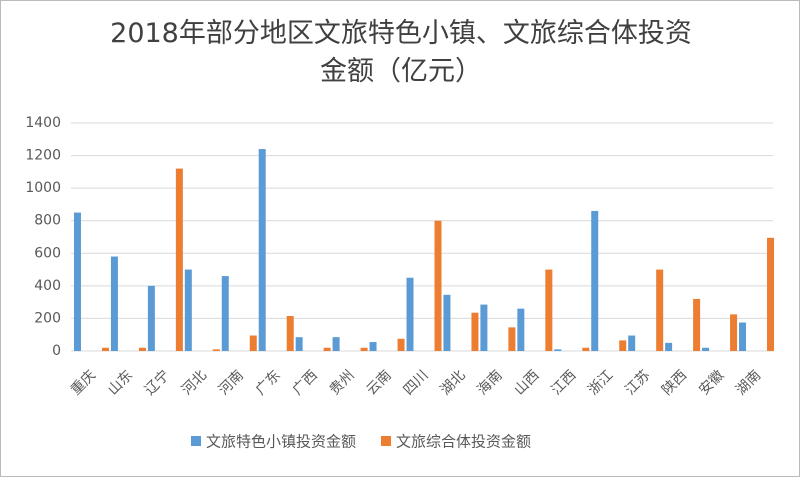 The image size is (800, 477). Describe the element at coordinates (43, 156) in the screenshot. I see `y-tick-label: 1200` at that location.